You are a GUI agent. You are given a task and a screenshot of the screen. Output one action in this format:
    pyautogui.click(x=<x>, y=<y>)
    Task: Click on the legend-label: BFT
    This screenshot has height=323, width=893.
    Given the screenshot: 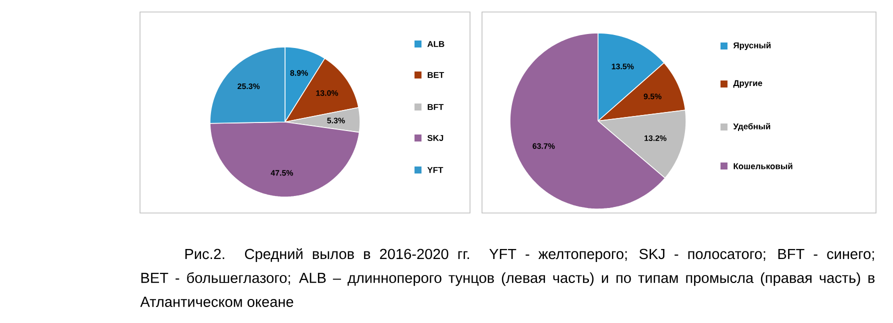 What is the action you would take?
    pyautogui.click(x=436, y=107)
    